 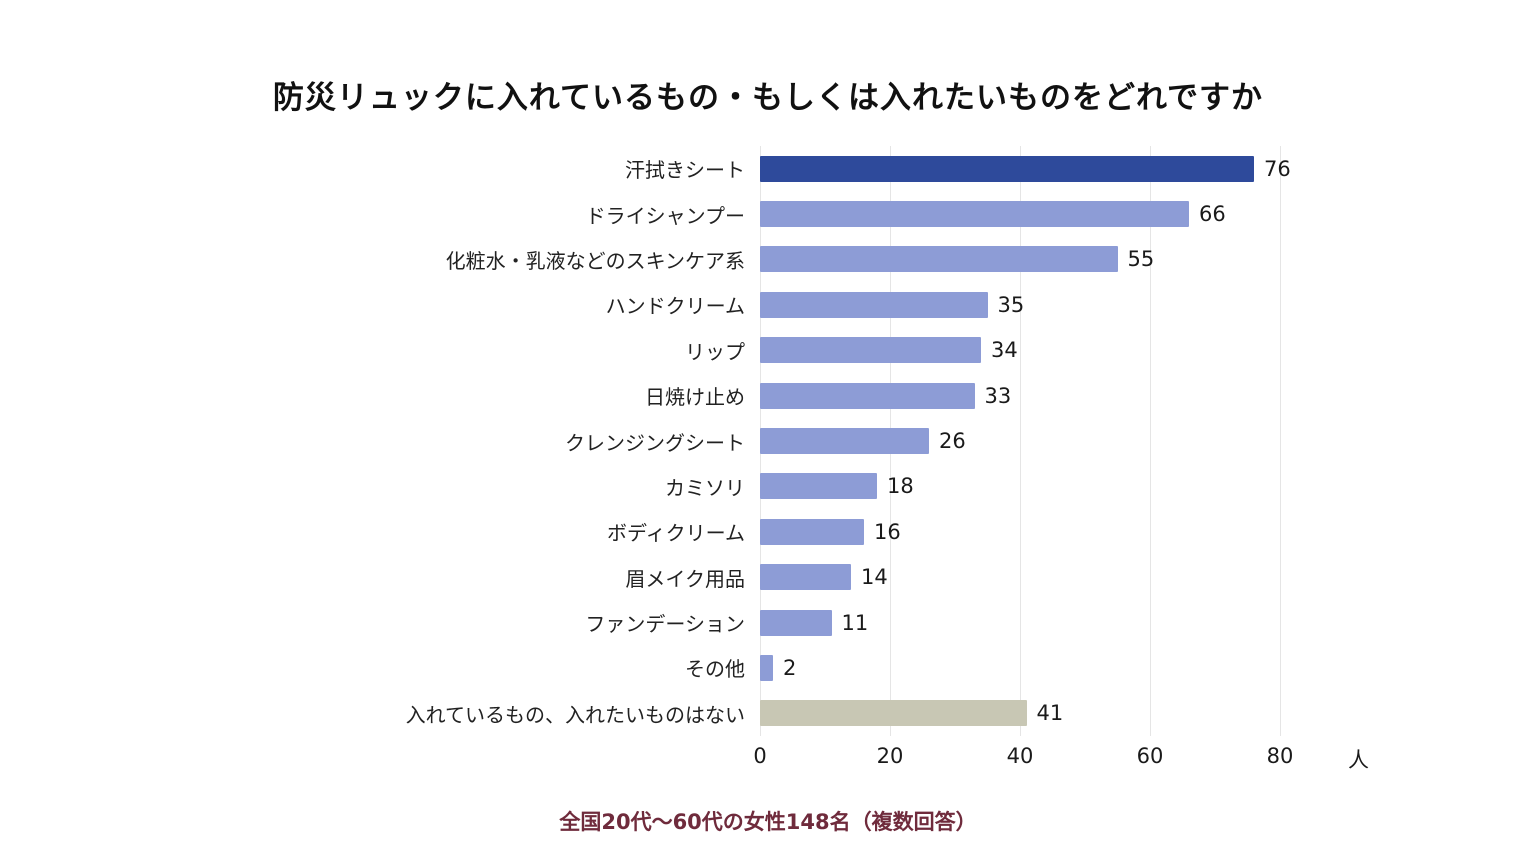 I want to click on bar-row: その他 2, so click(x=768, y=667).